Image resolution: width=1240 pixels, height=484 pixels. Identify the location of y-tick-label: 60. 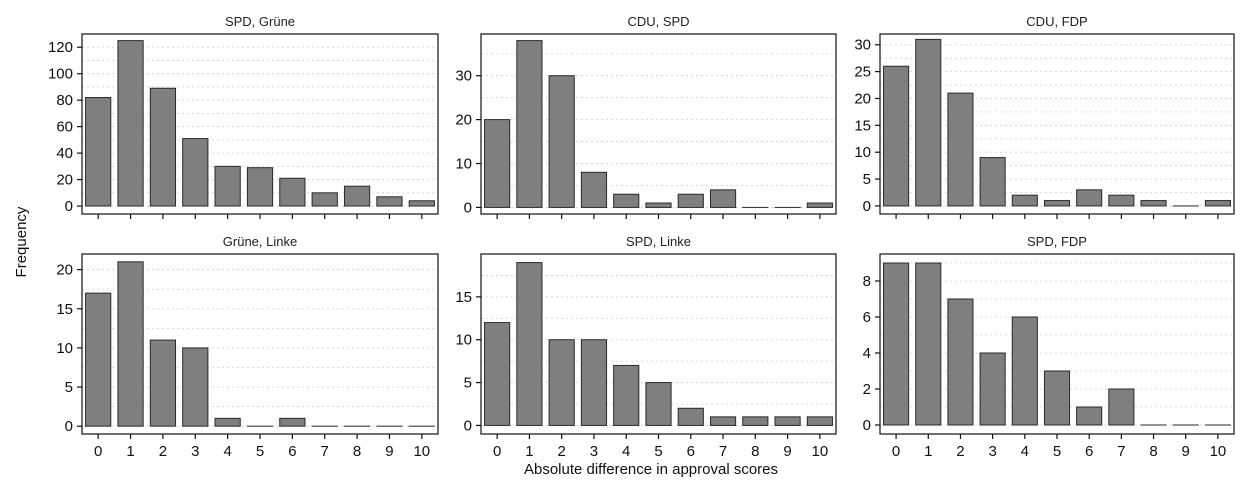
(64, 127).